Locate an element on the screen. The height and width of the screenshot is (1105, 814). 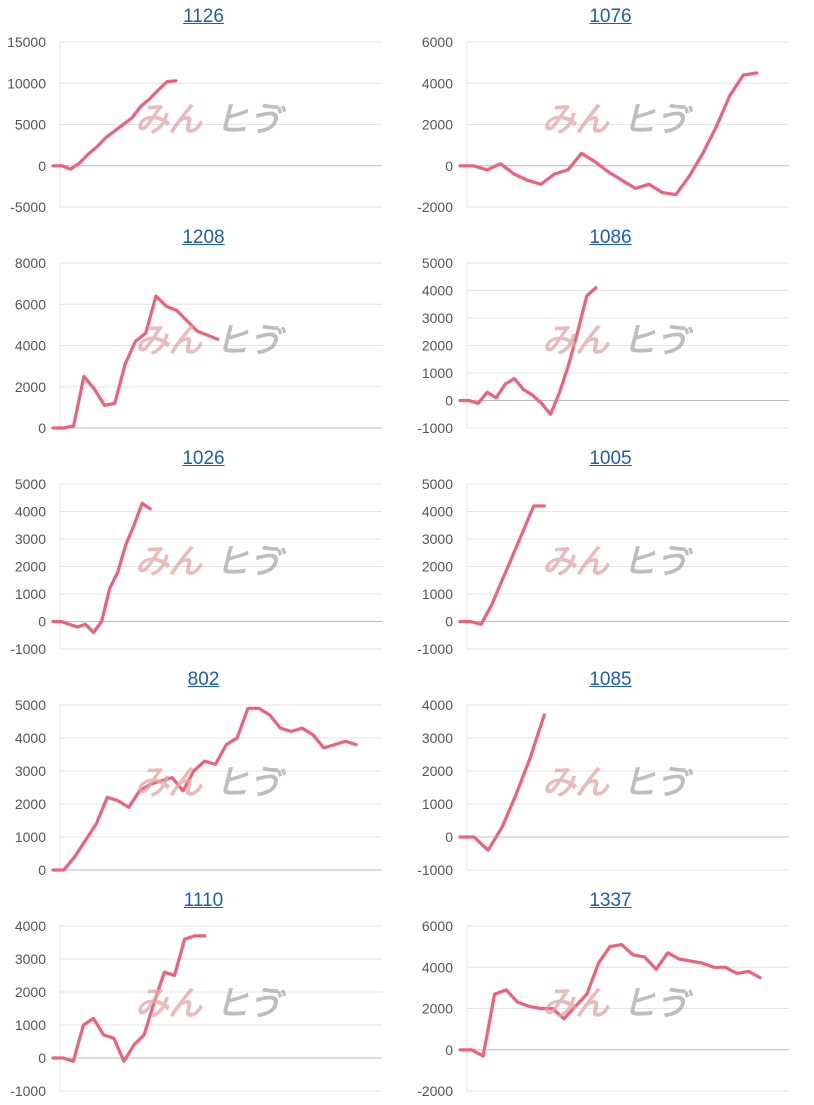
chart-title-link: 1208 is located at coordinates (203, 237).